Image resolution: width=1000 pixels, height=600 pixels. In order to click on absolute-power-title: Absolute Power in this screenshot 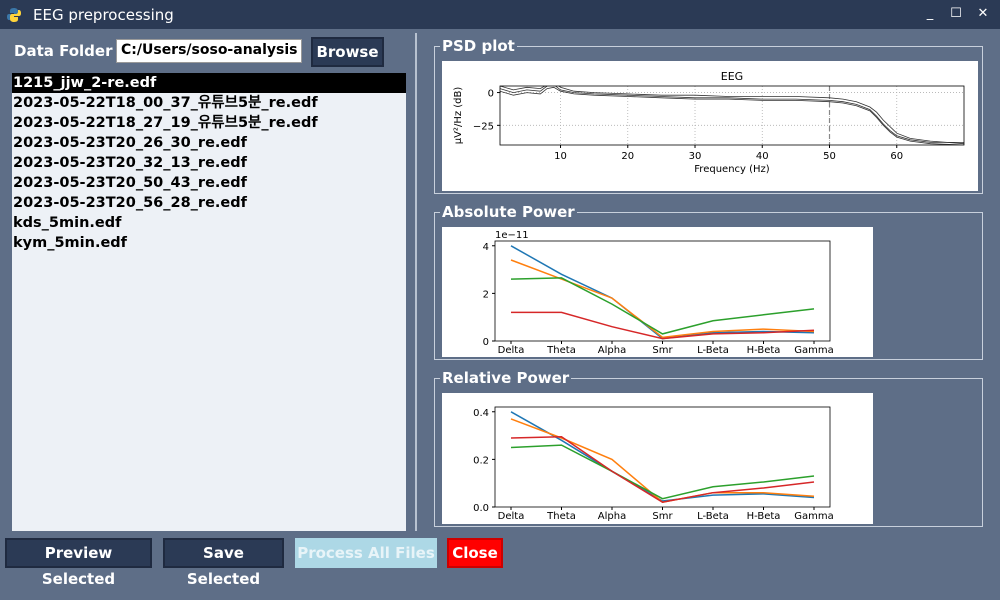, I will do `click(508, 212)`.